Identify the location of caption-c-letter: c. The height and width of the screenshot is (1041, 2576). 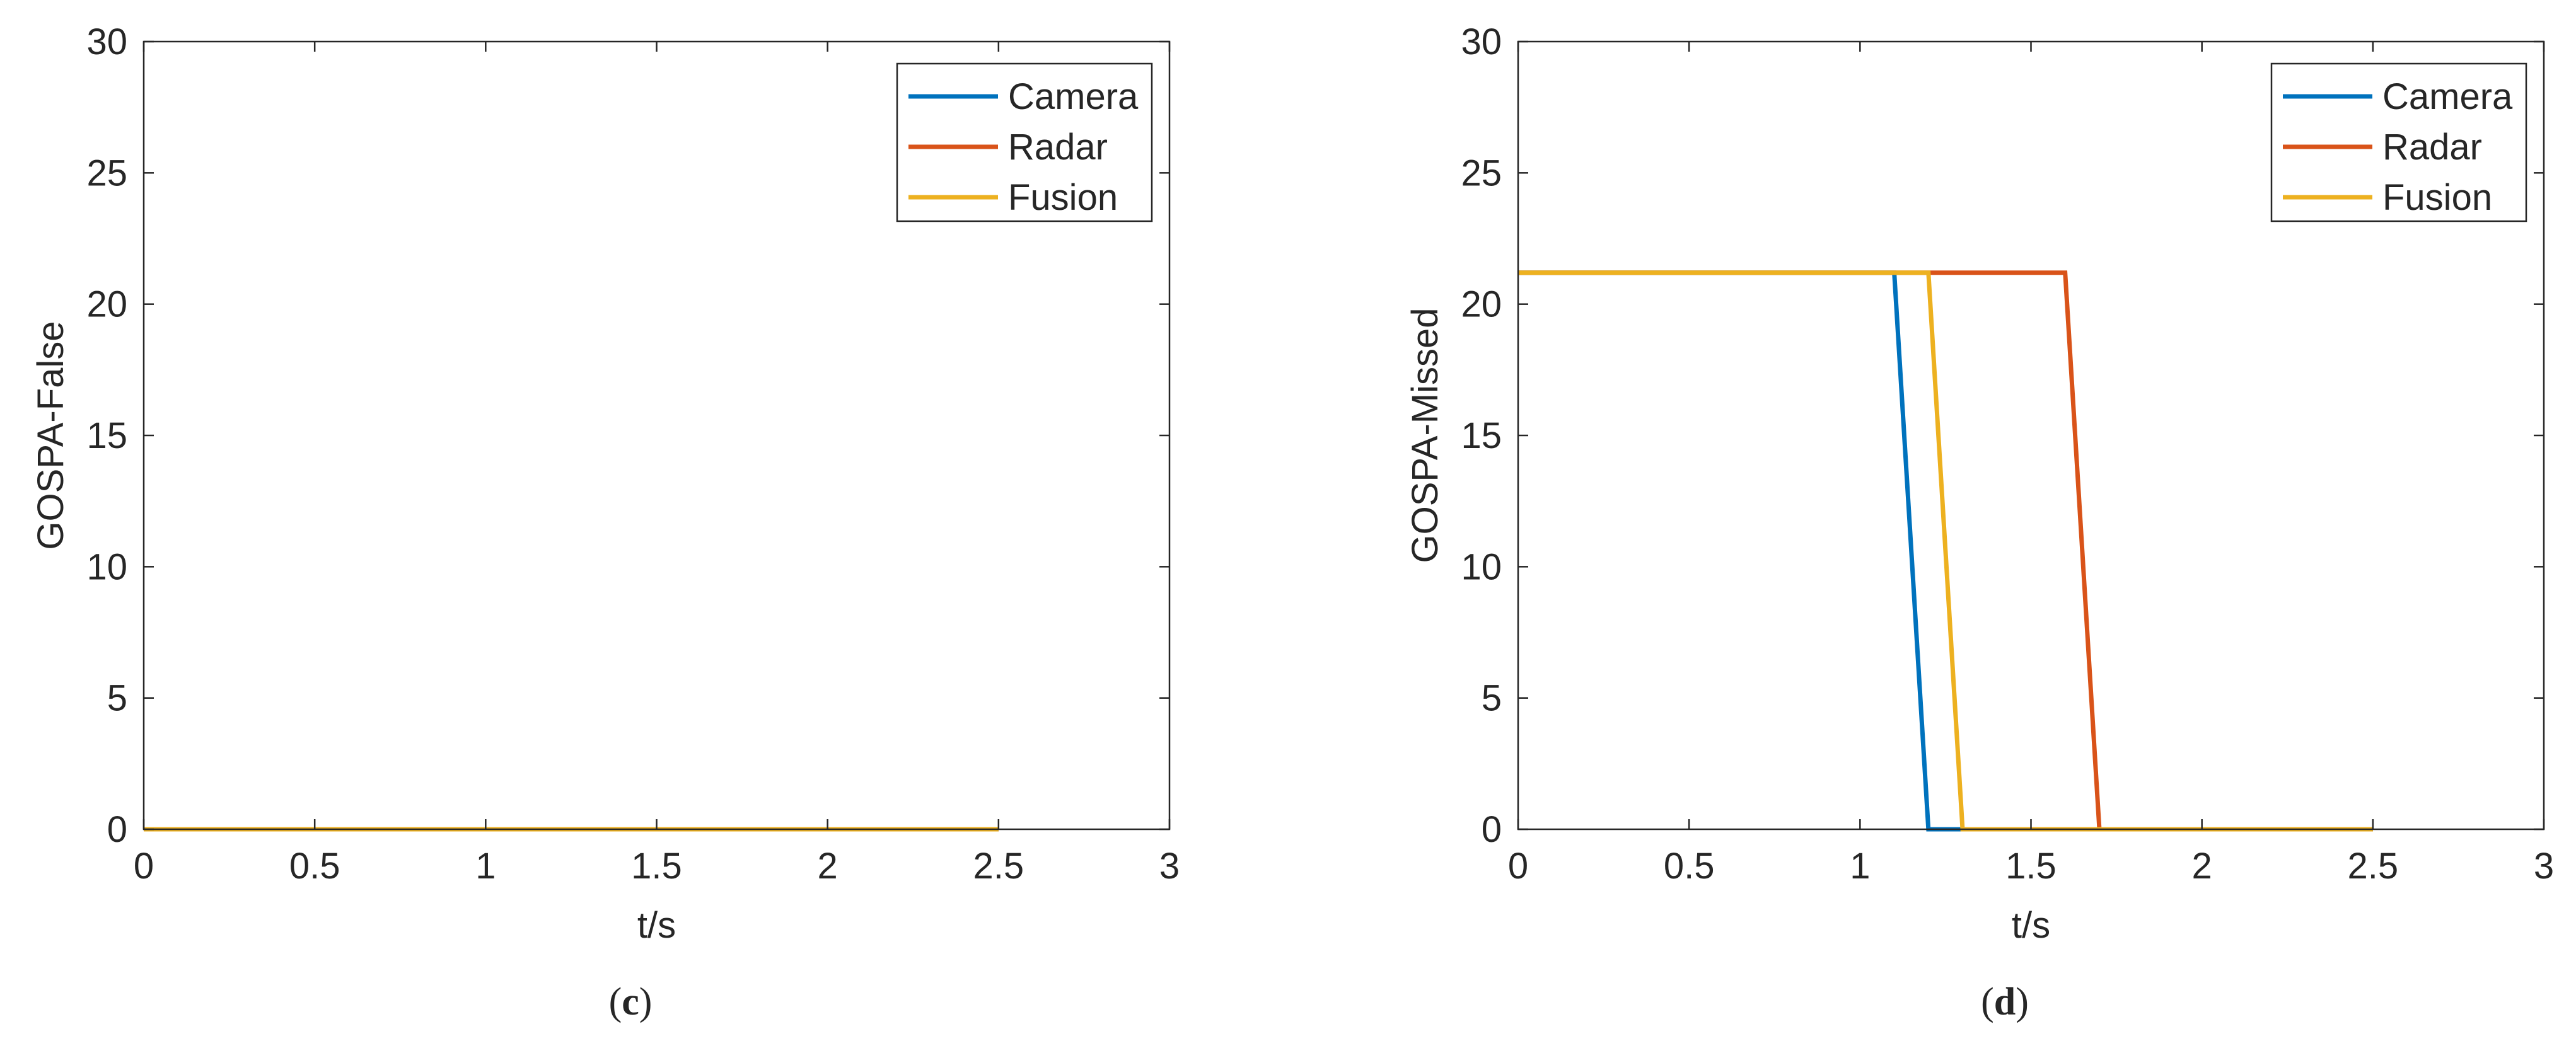
(630, 1002).